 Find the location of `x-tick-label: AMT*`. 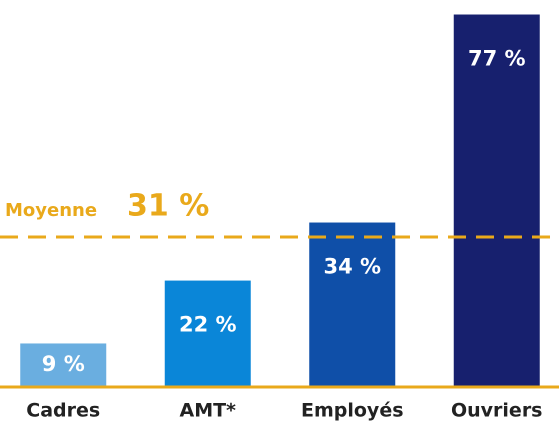

x-tick-label: AMT* is located at coordinates (207, 411).